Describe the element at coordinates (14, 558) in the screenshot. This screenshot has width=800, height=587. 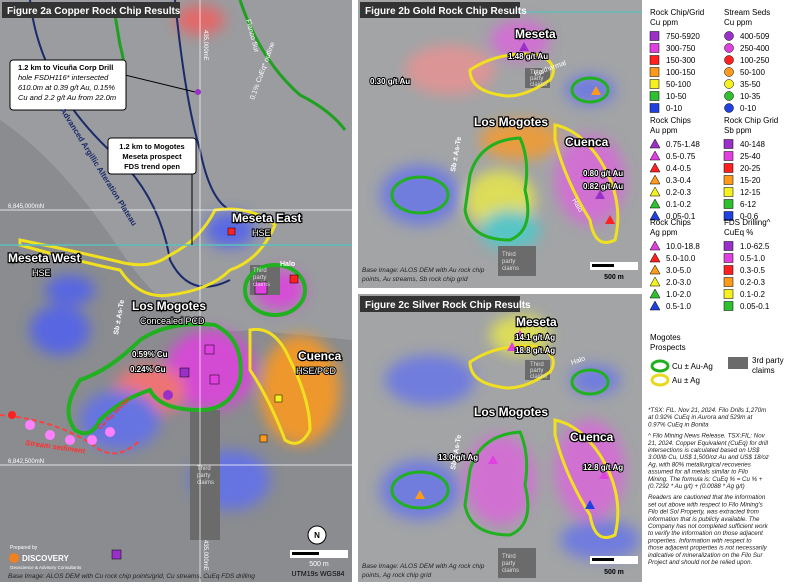
I see `logo-mark` at that location.